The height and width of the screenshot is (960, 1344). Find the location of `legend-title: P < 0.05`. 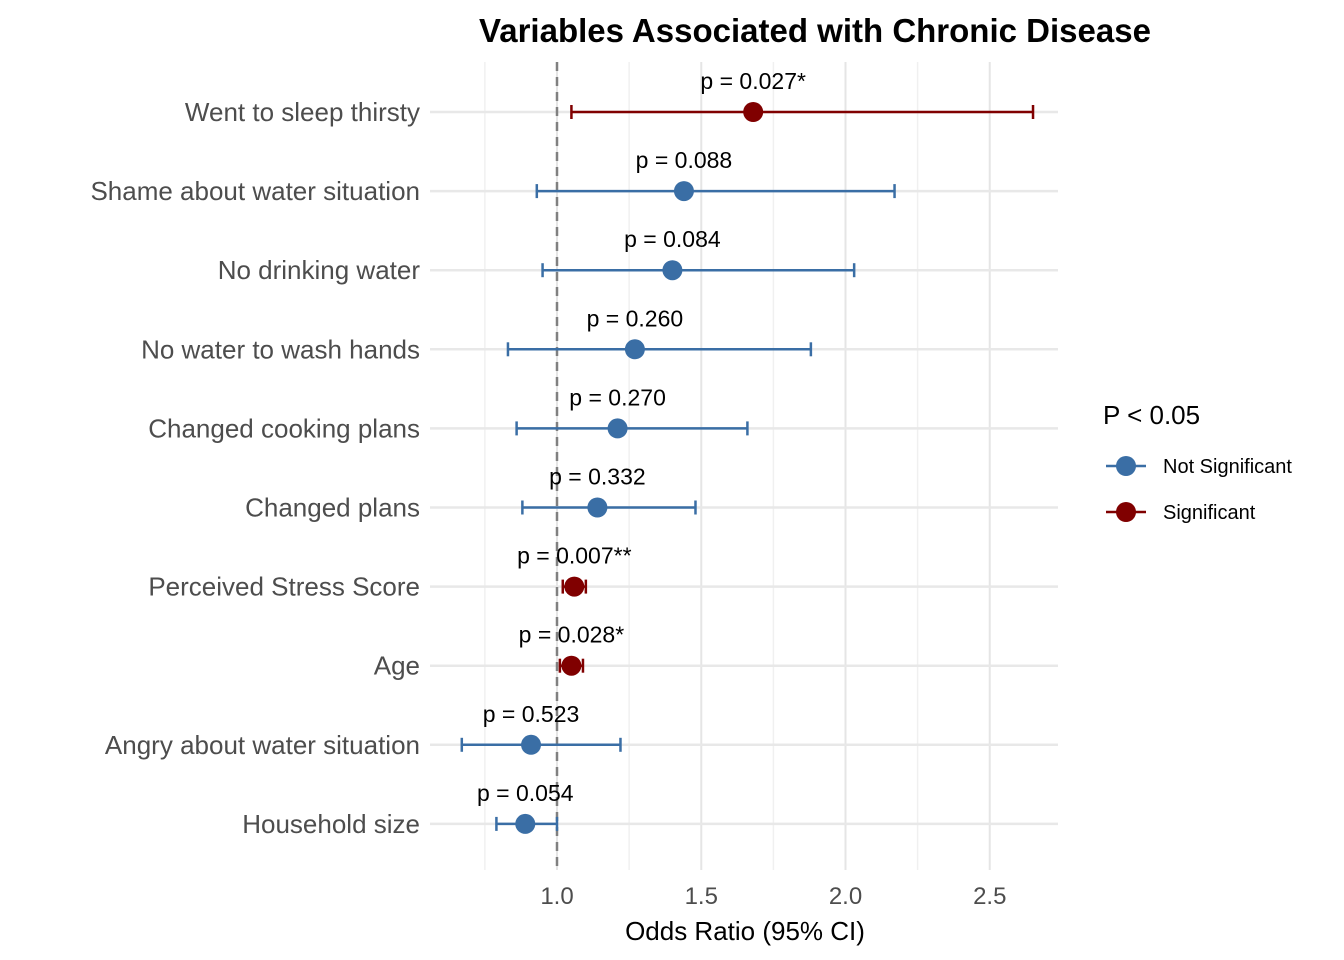

legend-title: P < 0.05 is located at coordinates (1151, 415).